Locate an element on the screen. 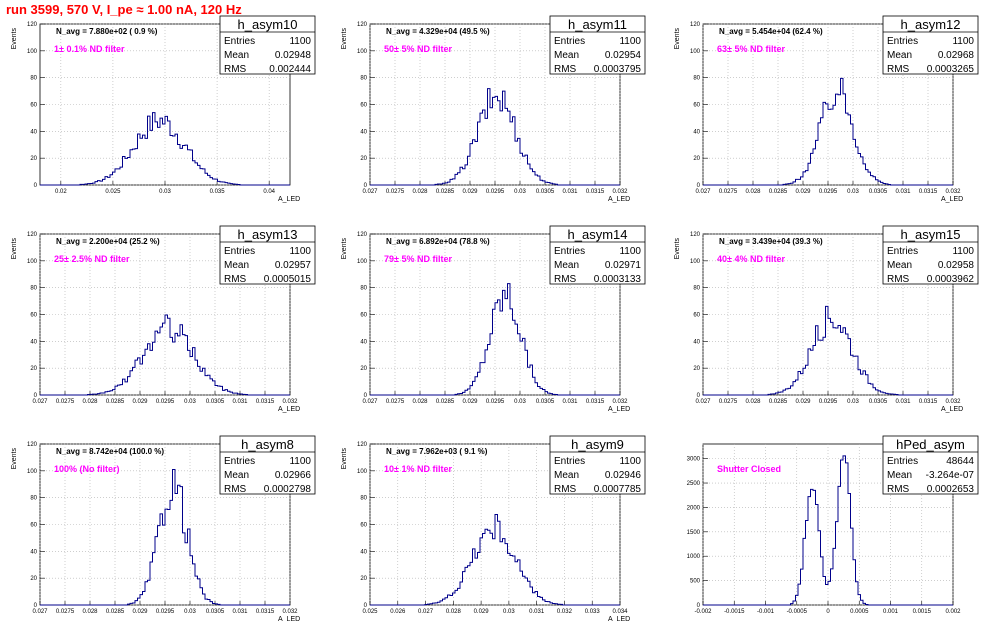 This screenshot has width=996, height=622. y-tick-label: 500 is located at coordinates (695, 582).